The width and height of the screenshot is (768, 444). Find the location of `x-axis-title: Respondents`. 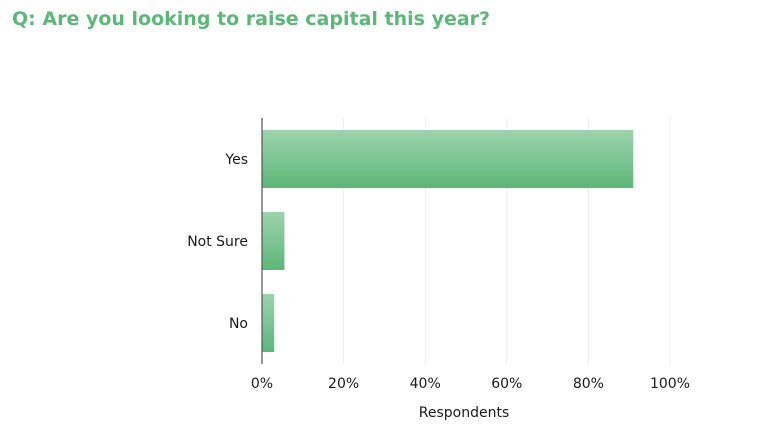

x-axis-title: Respondents is located at coordinates (464, 413).